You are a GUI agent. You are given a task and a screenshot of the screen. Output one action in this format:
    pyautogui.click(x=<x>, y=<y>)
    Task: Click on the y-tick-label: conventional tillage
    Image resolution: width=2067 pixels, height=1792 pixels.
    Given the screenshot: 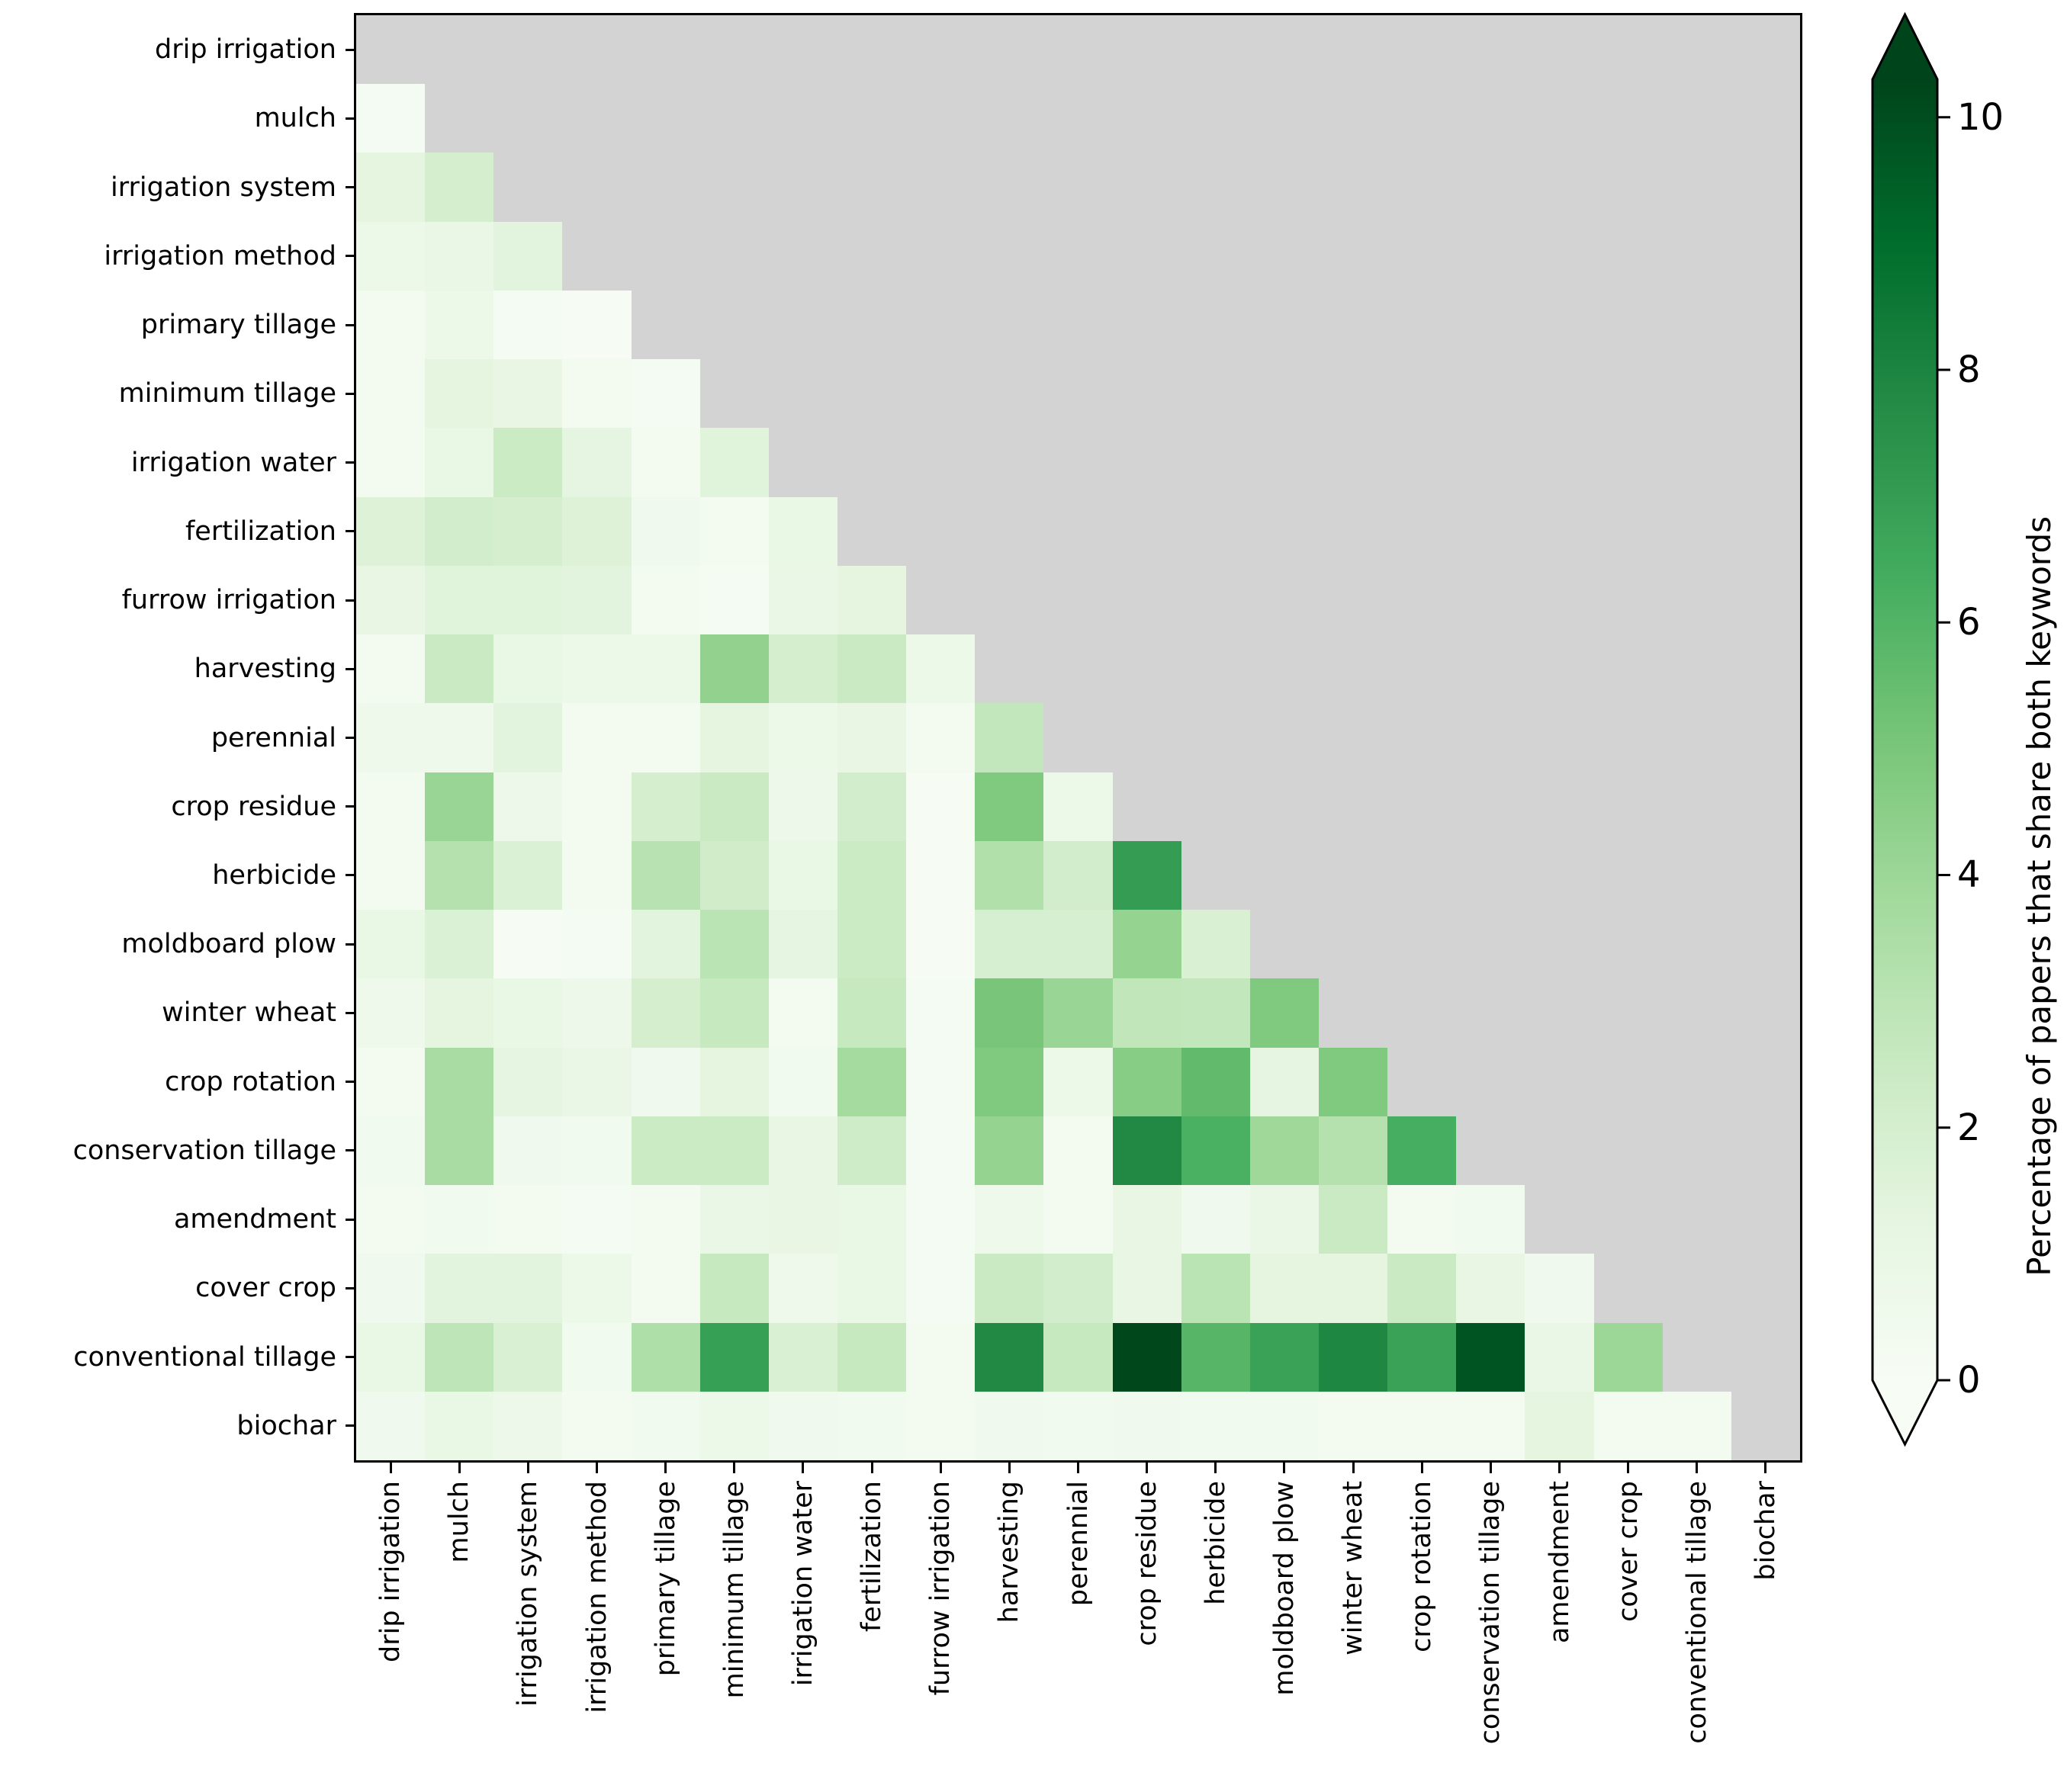 What is the action you would take?
    pyautogui.click(x=205, y=1357)
    